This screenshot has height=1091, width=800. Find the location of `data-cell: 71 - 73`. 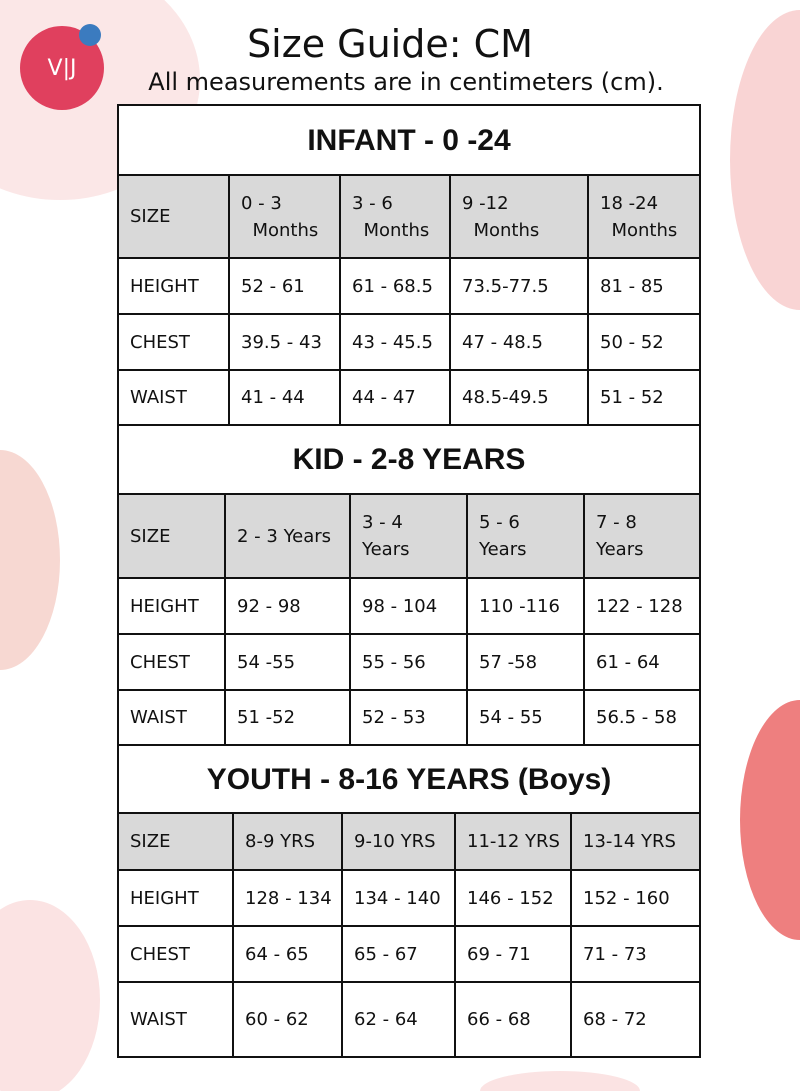

data-cell: 71 - 73 is located at coordinates (635, 954).